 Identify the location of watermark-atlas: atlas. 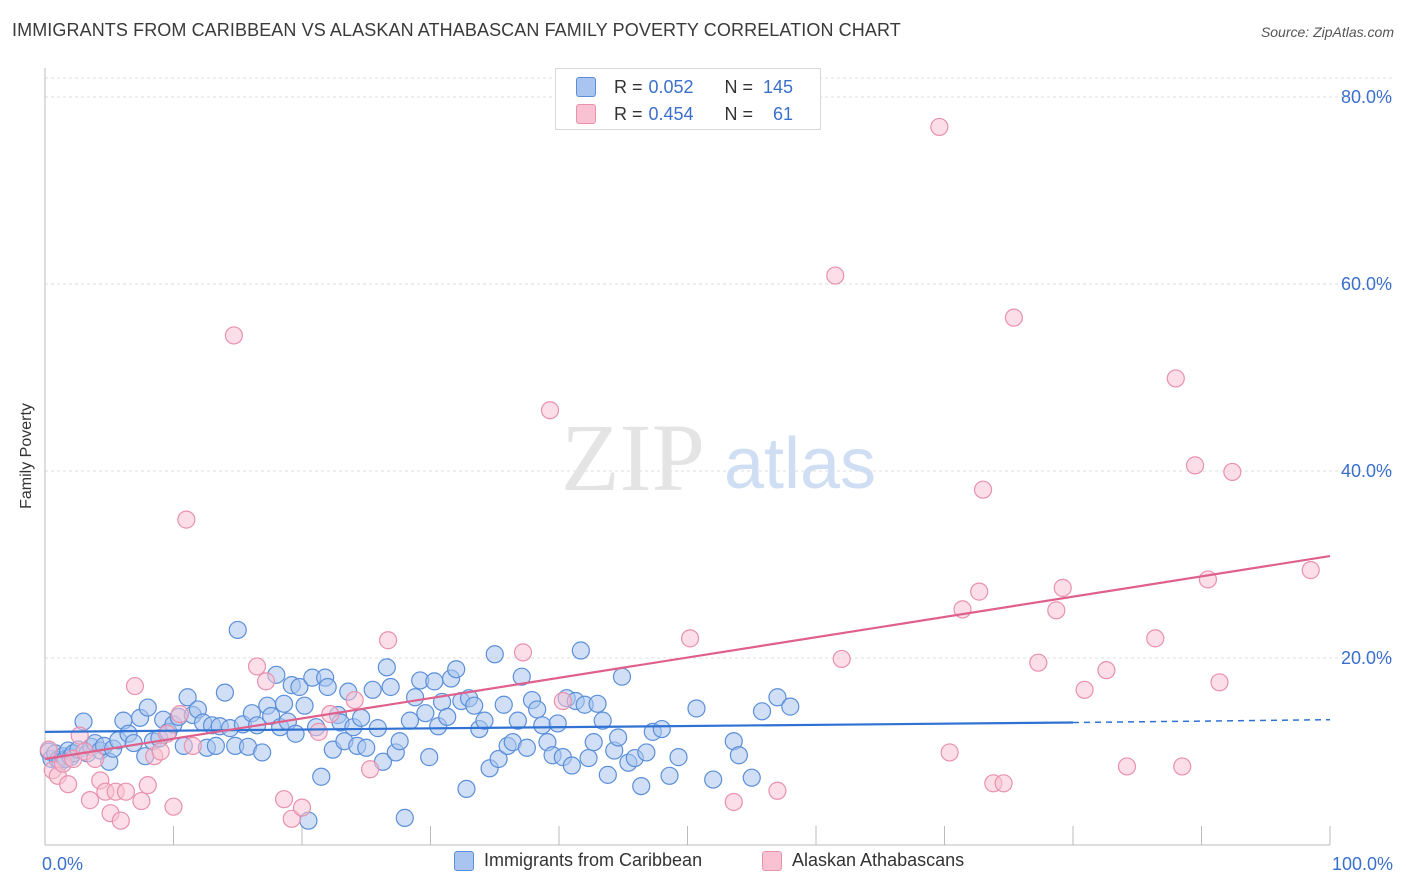
(800, 464).